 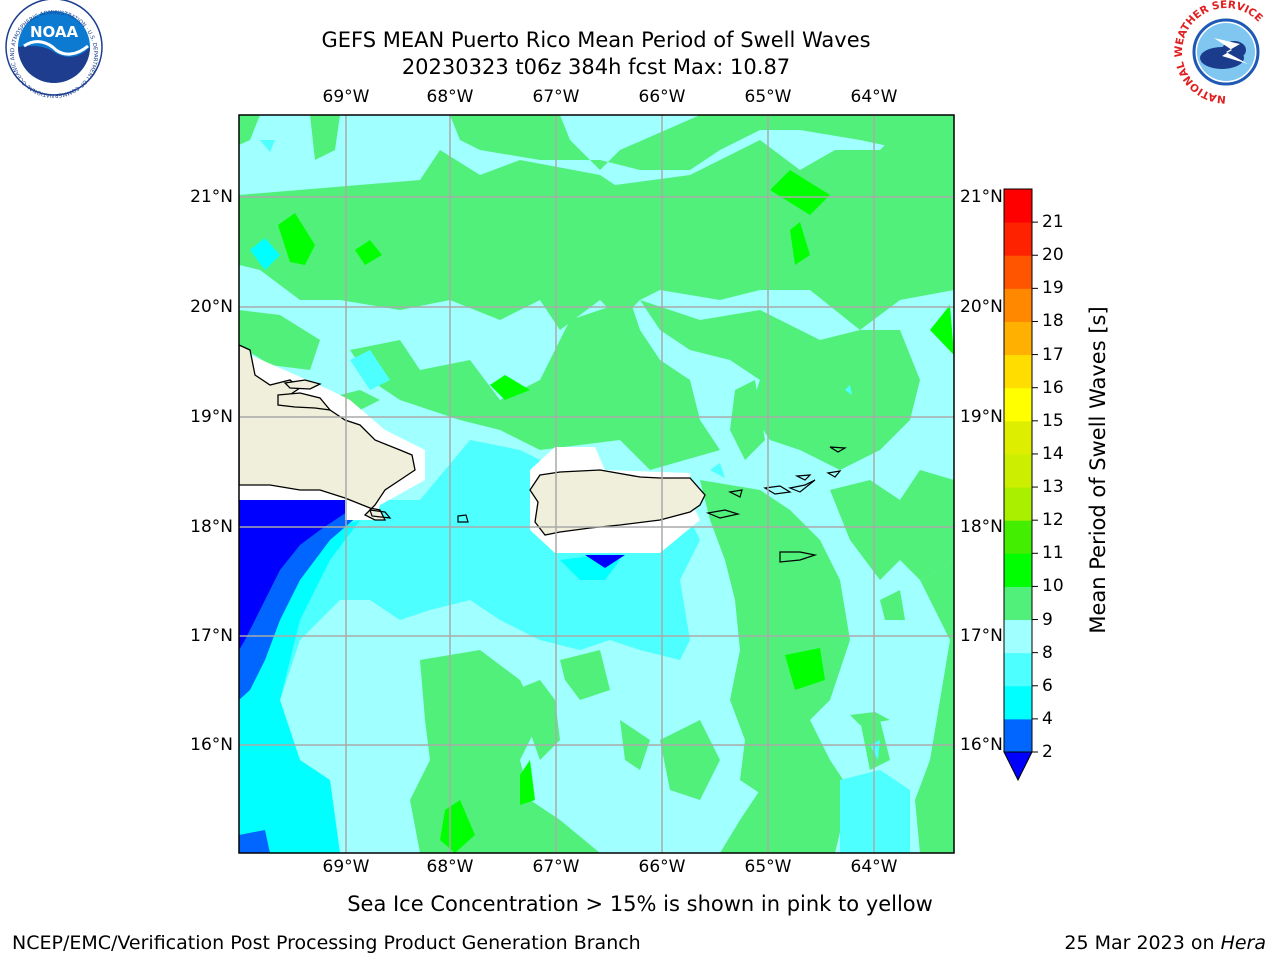 What do you see at coordinates (662, 867) in the screenshot?
I see `lon-label-bottom-3: 66°W` at bounding box center [662, 867].